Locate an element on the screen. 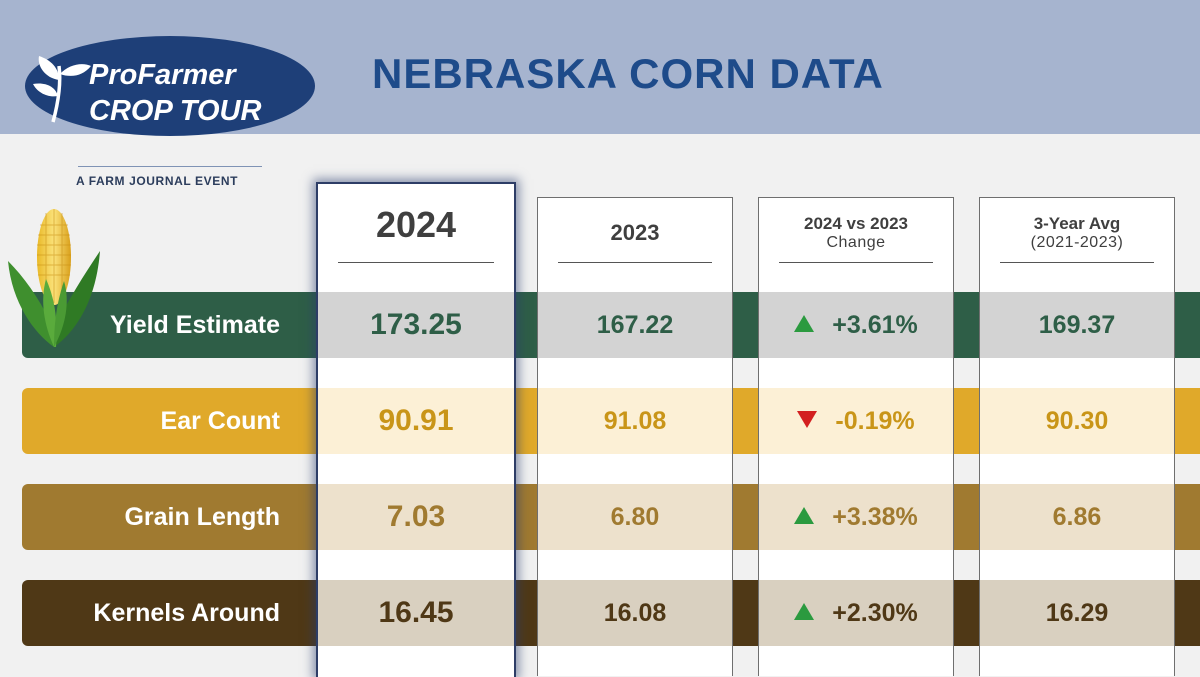 This screenshot has width=1200, height=677. column-header-2024: 2024 is located at coordinates (416, 224).